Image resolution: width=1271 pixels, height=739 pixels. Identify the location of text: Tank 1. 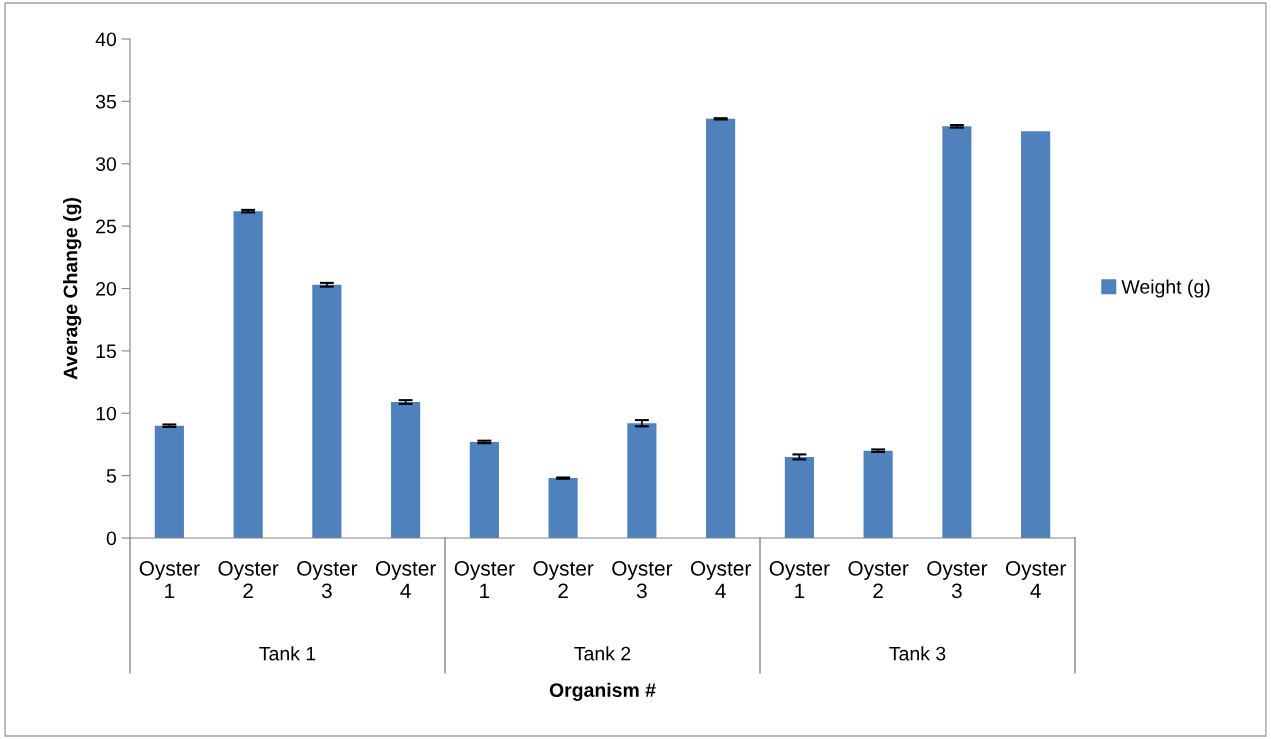
(287, 653).